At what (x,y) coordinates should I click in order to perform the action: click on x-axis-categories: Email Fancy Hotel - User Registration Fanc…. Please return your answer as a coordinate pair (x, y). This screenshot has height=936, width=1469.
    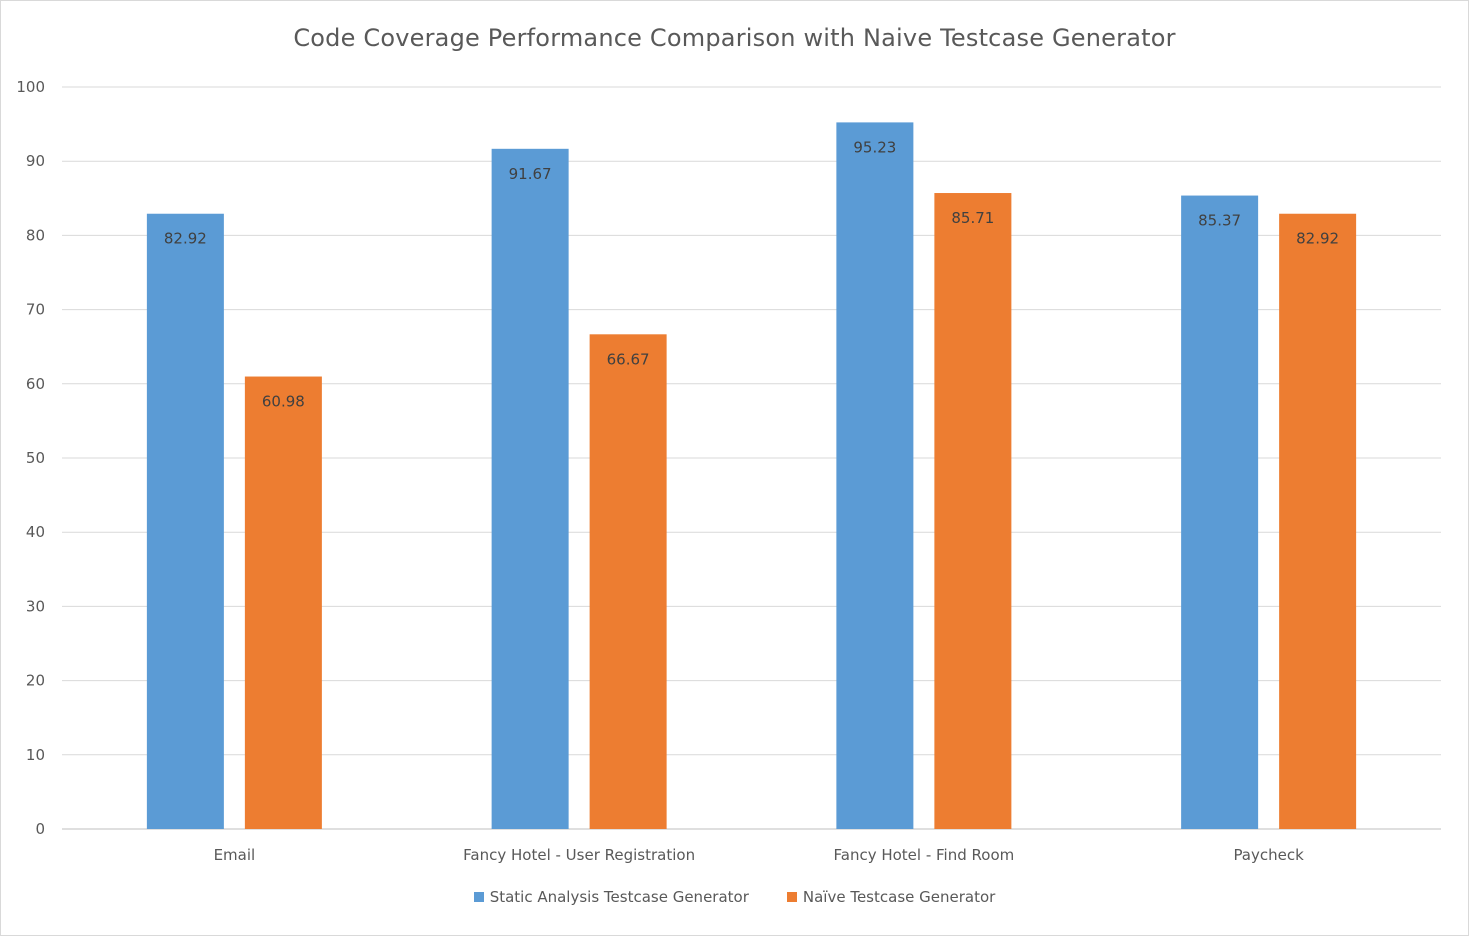
    Looking at the image, I should click on (759, 855).